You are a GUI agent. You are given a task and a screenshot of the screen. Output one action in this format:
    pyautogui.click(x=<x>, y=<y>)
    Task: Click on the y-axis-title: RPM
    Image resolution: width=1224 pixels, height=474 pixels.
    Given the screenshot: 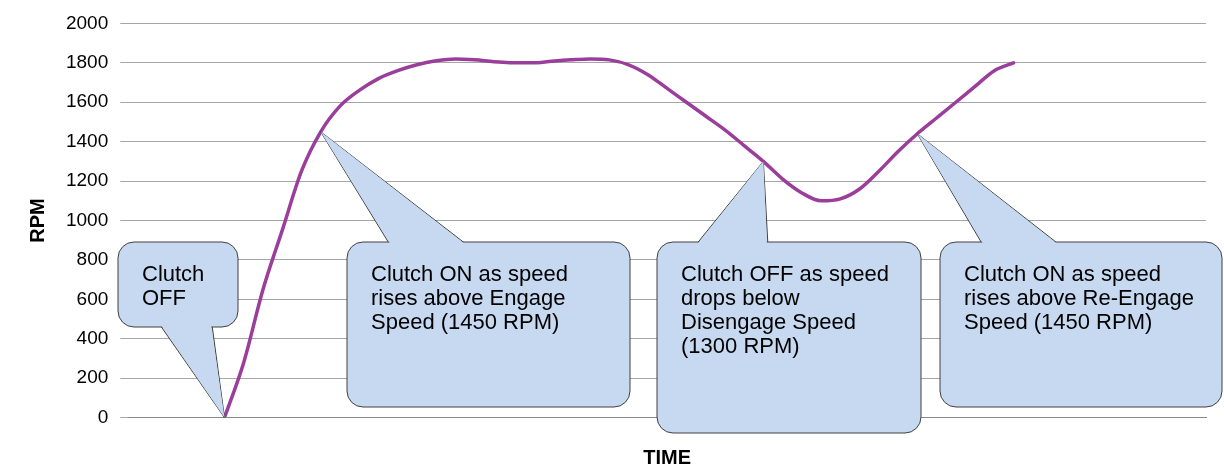 What is the action you would take?
    pyautogui.click(x=36, y=220)
    